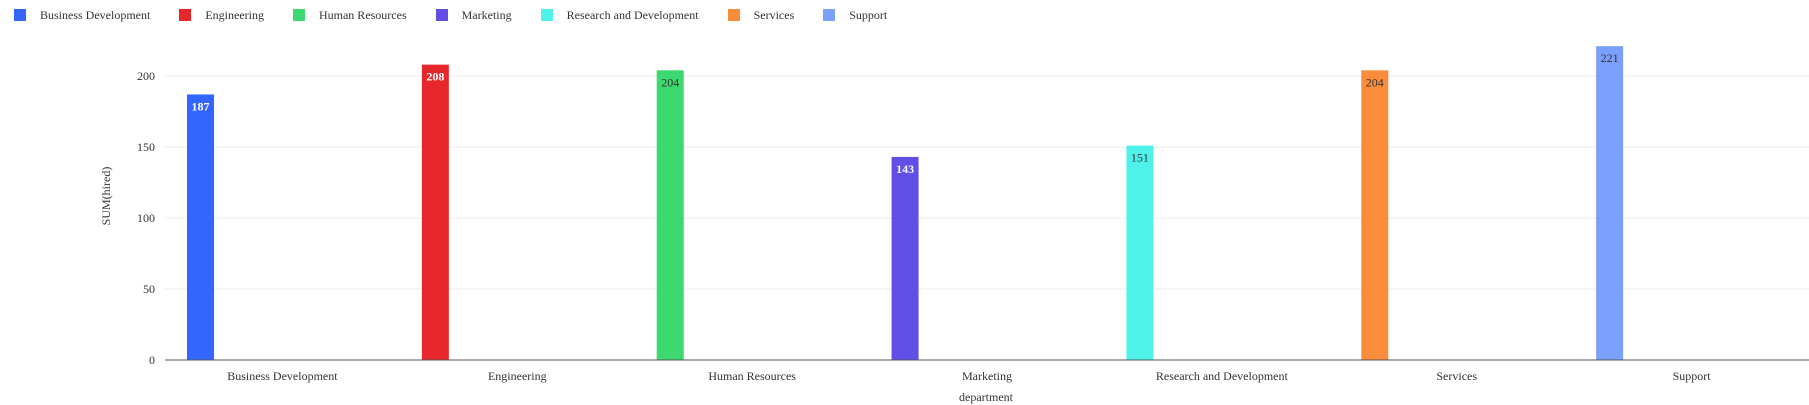 Image resolution: width=1809 pixels, height=405 pixels. I want to click on bar-business-development, so click(200, 227).